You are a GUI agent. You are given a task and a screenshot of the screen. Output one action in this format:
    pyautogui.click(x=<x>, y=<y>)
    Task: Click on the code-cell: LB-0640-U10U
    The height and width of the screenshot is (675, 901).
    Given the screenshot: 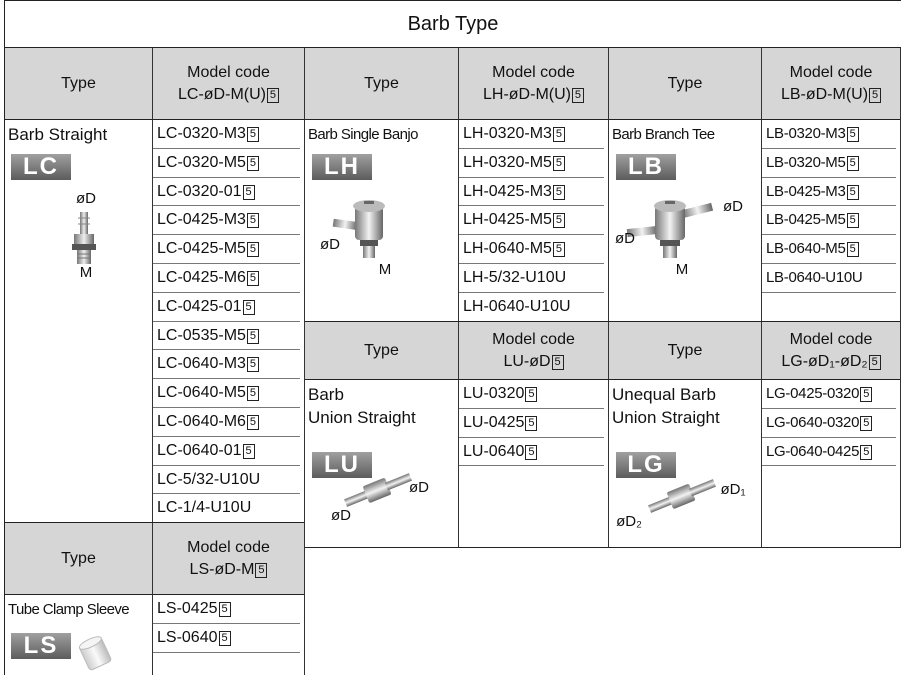 What is the action you would take?
    pyautogui.click(x=829, y=278)
    